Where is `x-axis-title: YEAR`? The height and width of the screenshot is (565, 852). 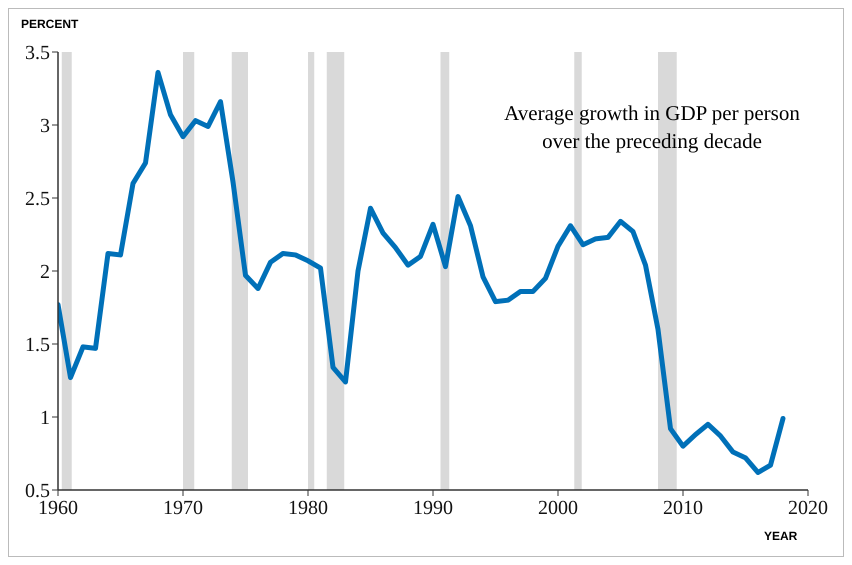
x-axis-title: YEAR is located at coordinates (781, 536).